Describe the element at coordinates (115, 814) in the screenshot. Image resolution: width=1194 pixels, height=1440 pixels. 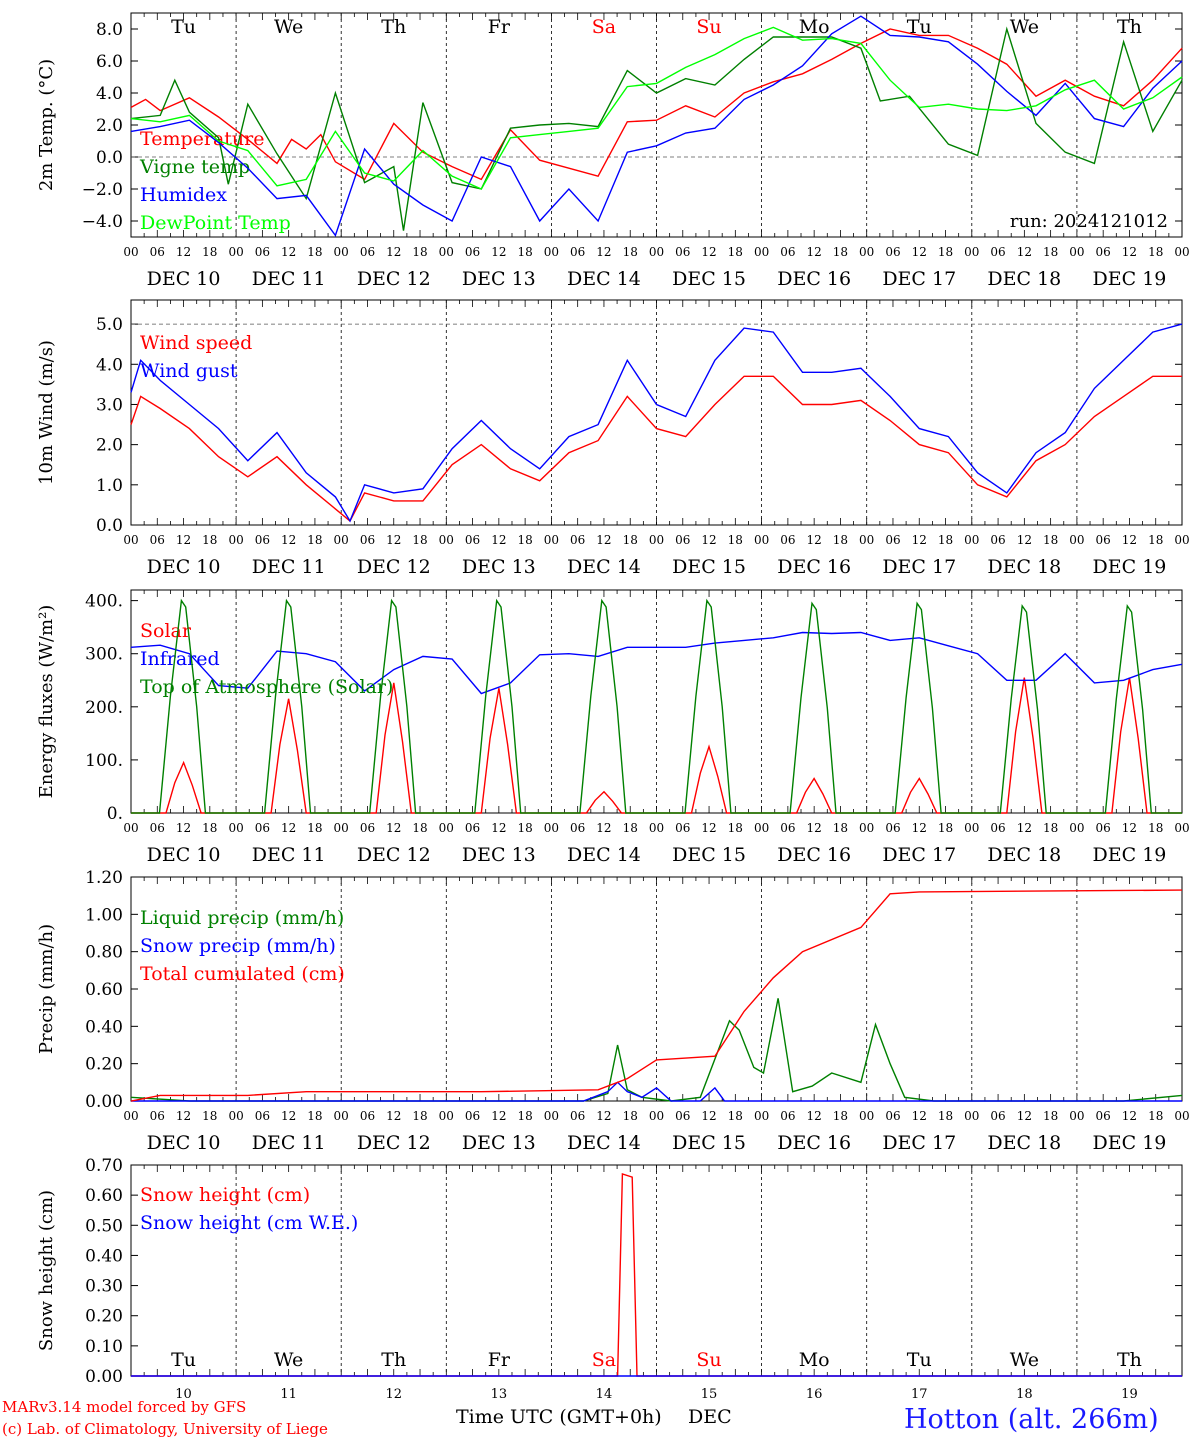
I see `y-tick-label: 0.` at that location.